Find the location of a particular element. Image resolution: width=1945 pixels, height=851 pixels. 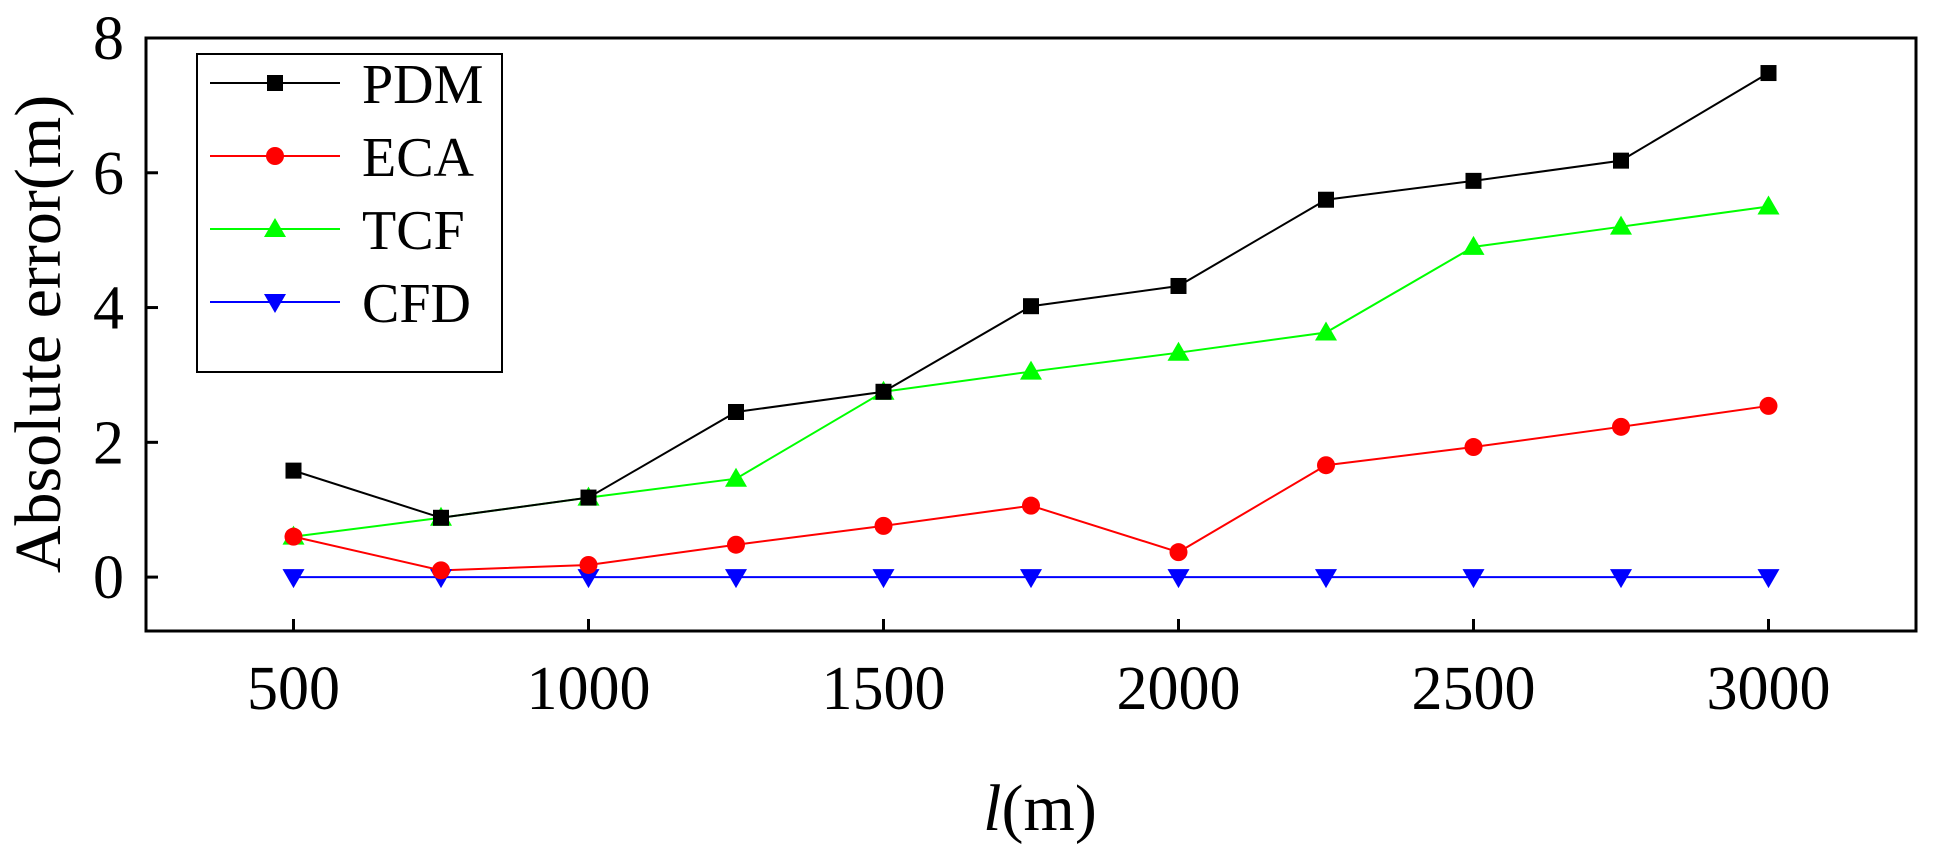

y-tick-label: 0 is located at coordinates (108, 578).